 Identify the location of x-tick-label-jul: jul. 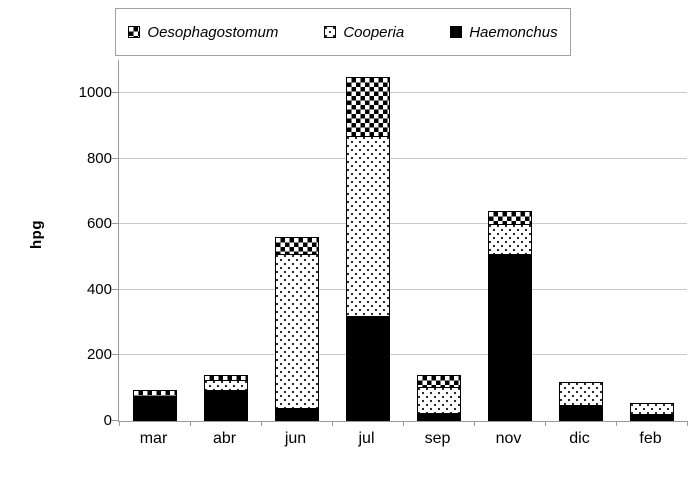
(366, 438).